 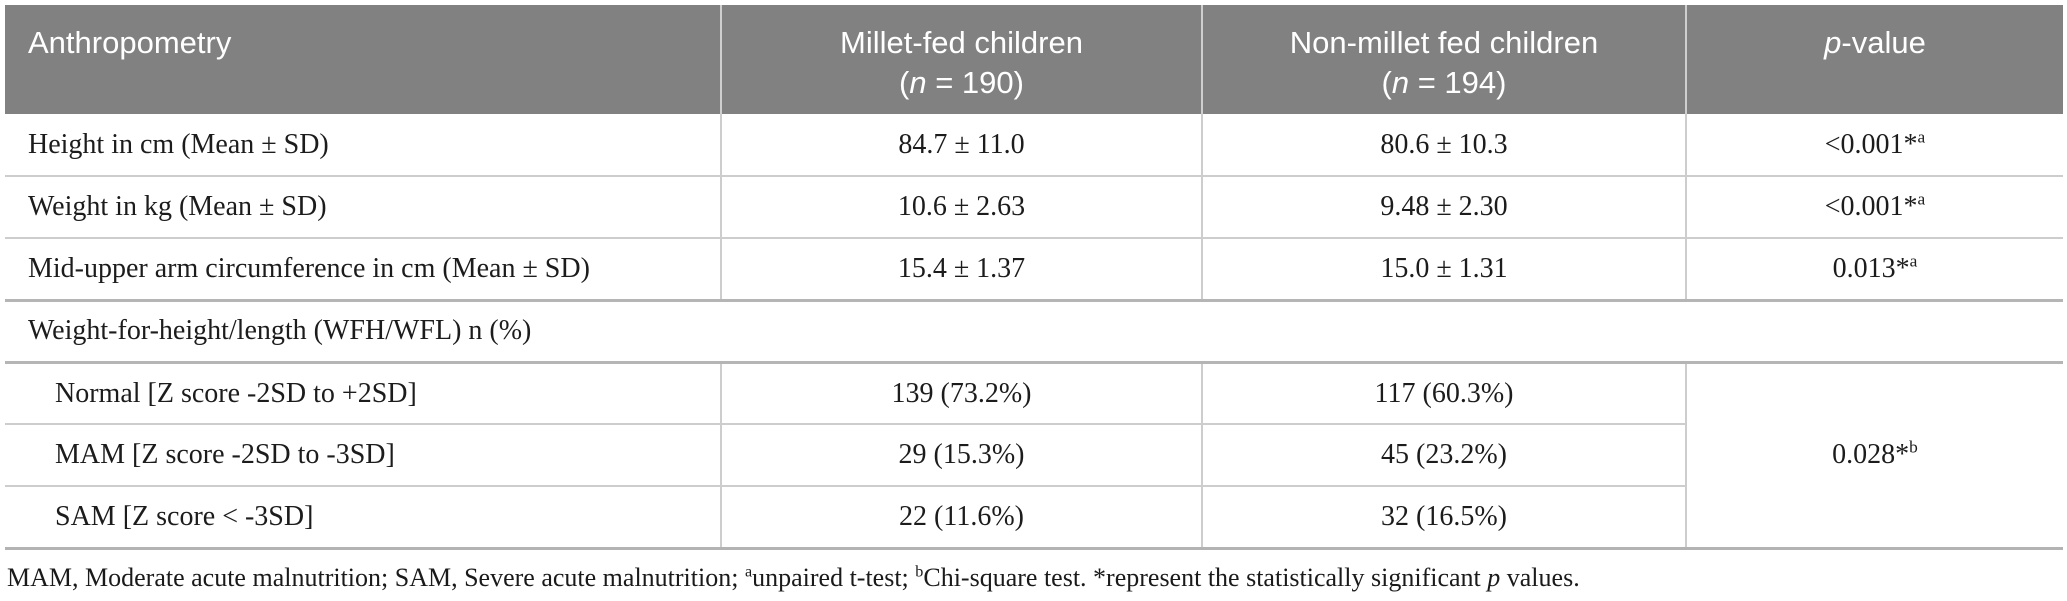 I want to click on n-count: = 190), so click(x=975, y=82).